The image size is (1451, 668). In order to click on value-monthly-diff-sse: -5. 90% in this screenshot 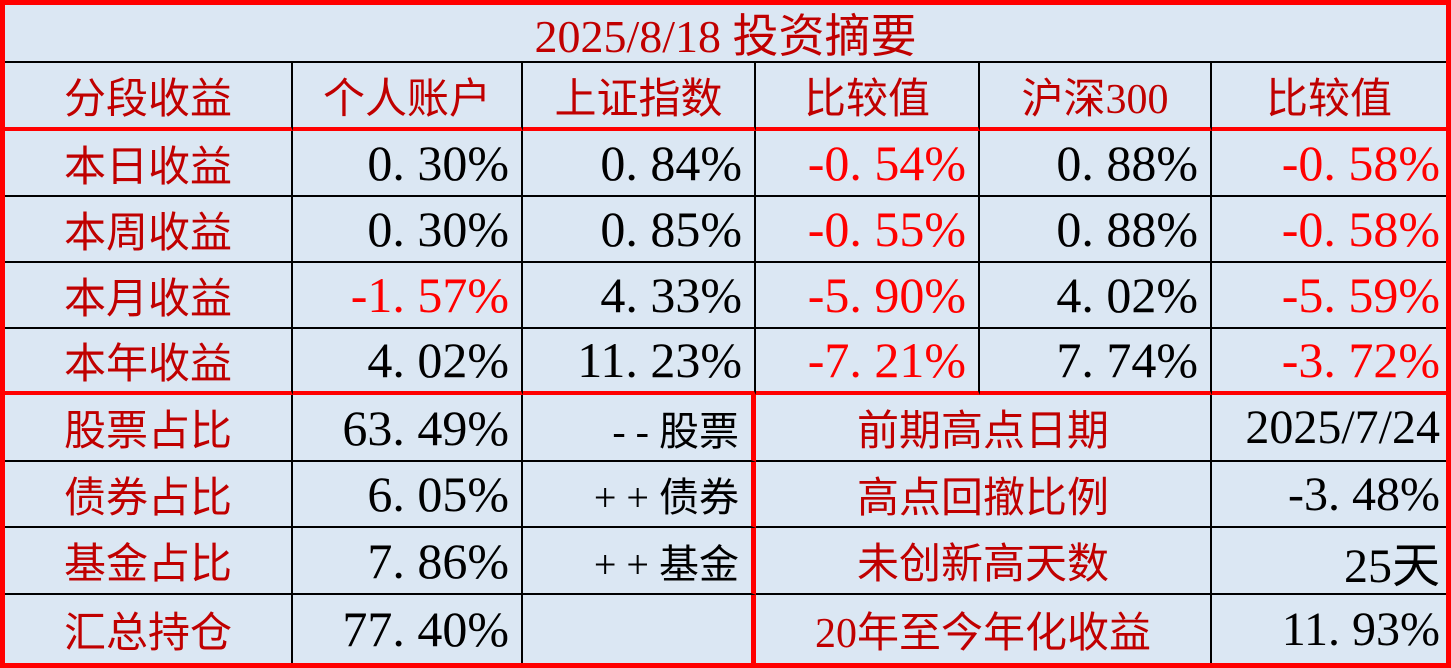, I will do `click(868, 296)`.